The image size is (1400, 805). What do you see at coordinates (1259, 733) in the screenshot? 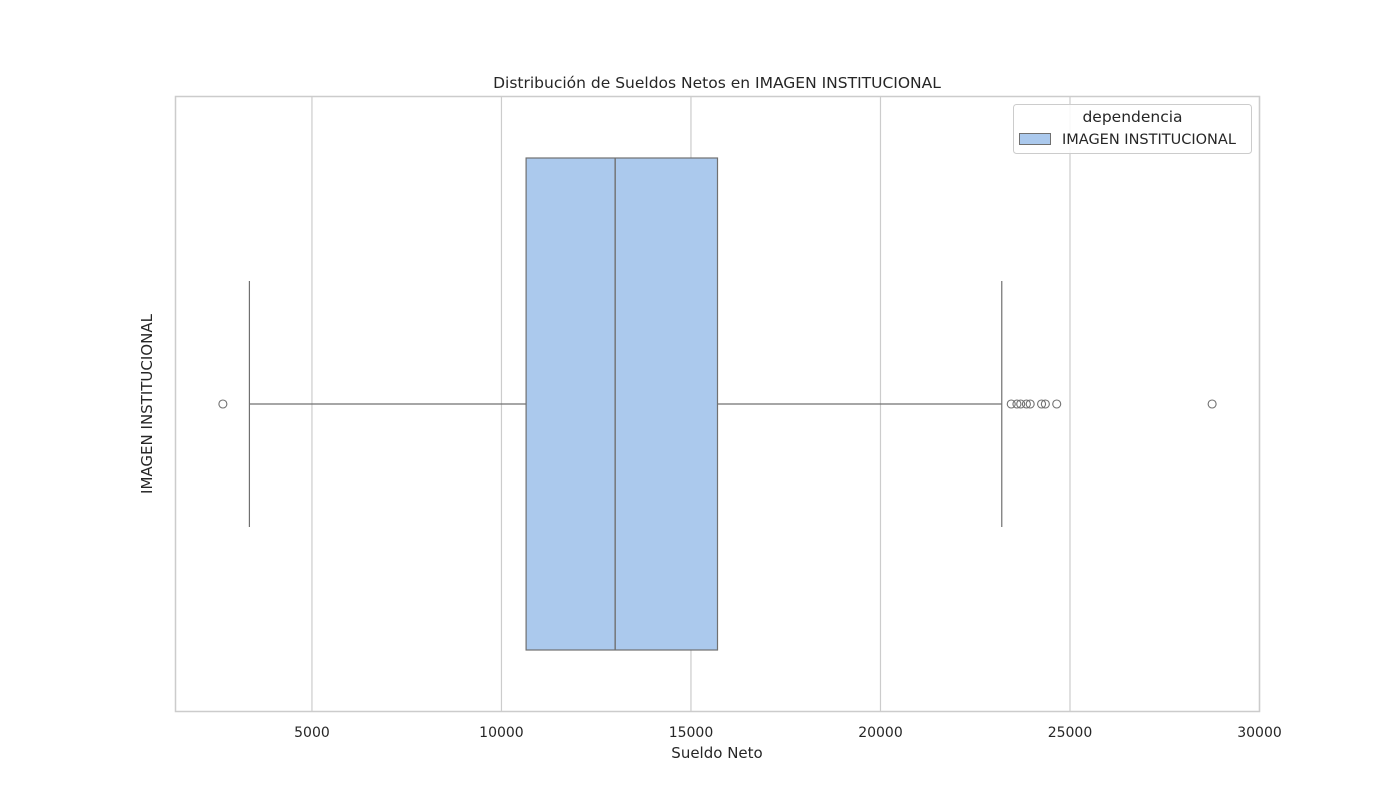
I see `x-tick-label: 30000` at bounding box center [1259, 733].